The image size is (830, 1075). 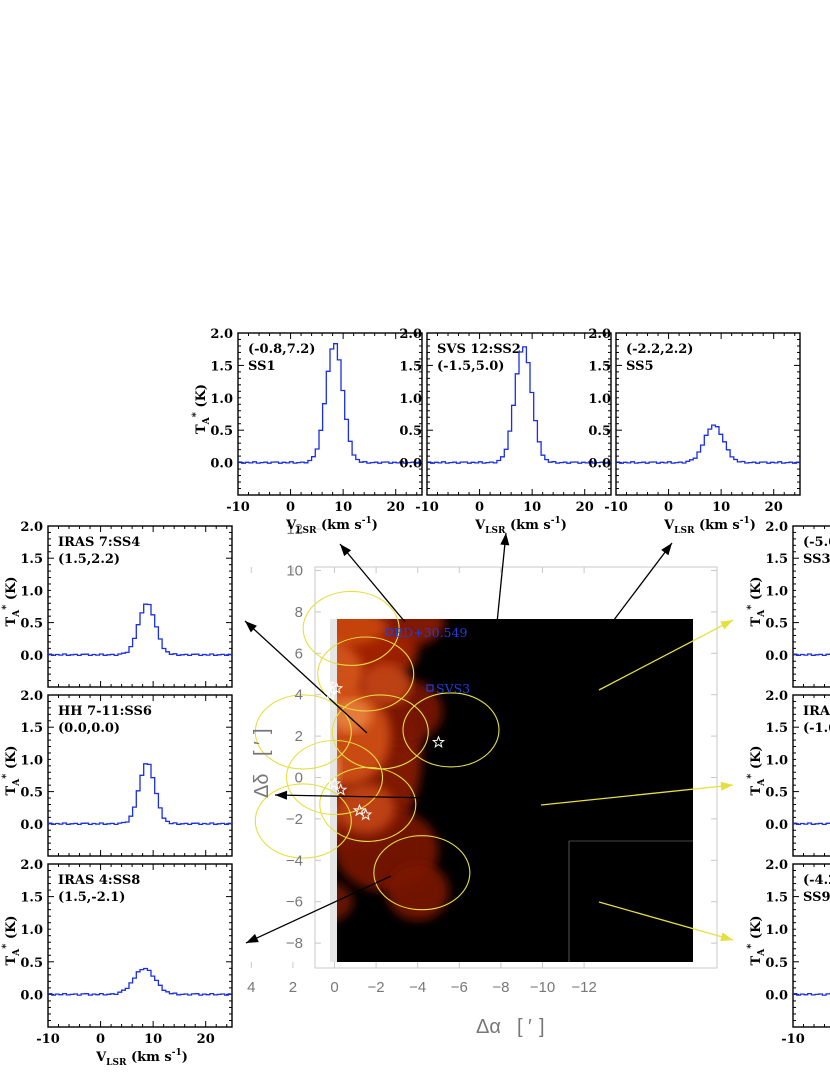 I want to click on panel-label-1: (-2.2,2.2), so click(x=659, y=349).